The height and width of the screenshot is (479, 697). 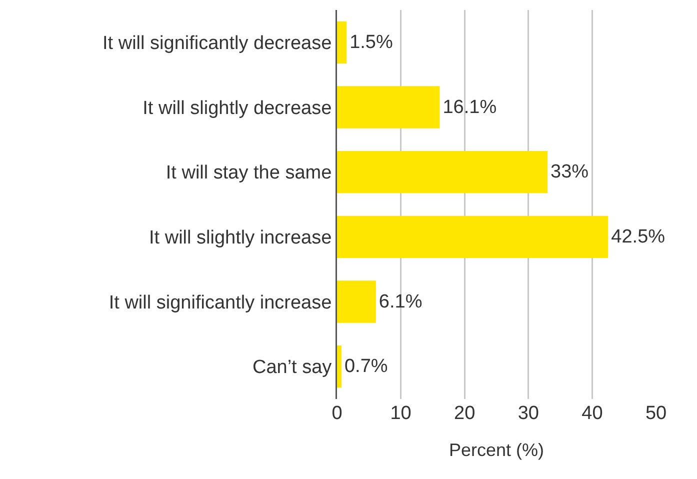 I want to click on x-tick-label: 10, so click(x=401, y=413).